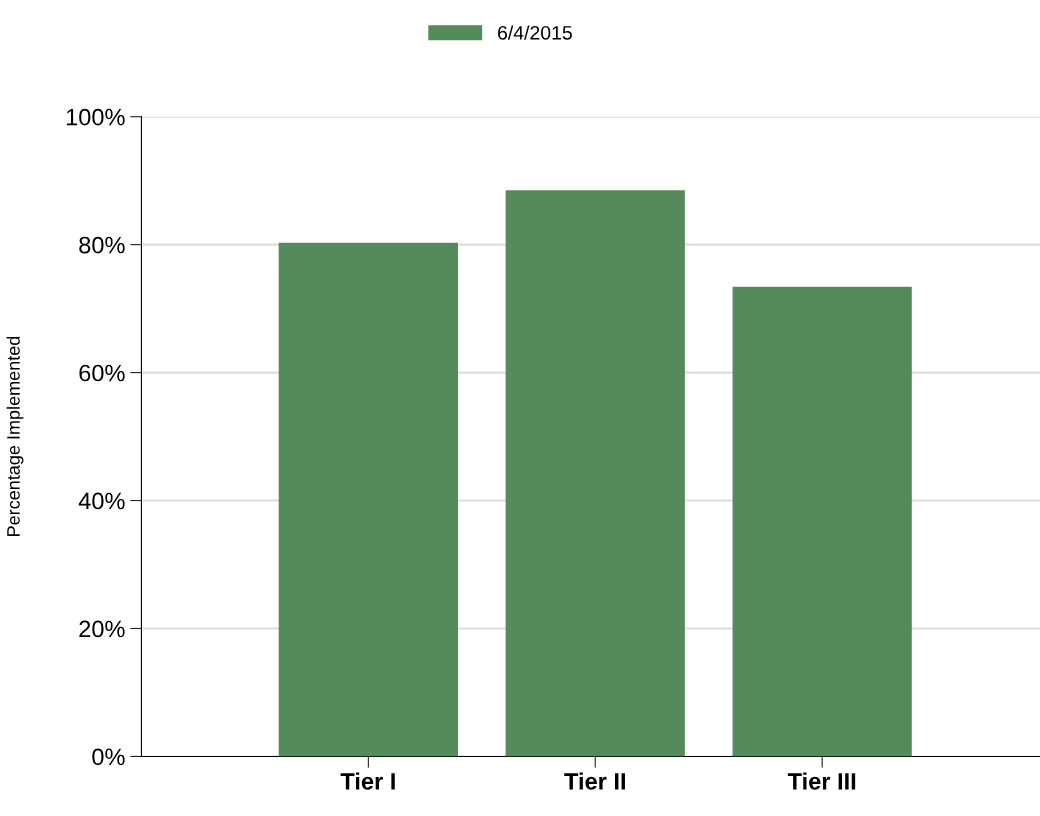 This screenshot has height=816, width=1040. What do you see at coordinates (95, 117) in the screenshot?
I see `y-tick-label: 100%` at bounding box center [95, 117].